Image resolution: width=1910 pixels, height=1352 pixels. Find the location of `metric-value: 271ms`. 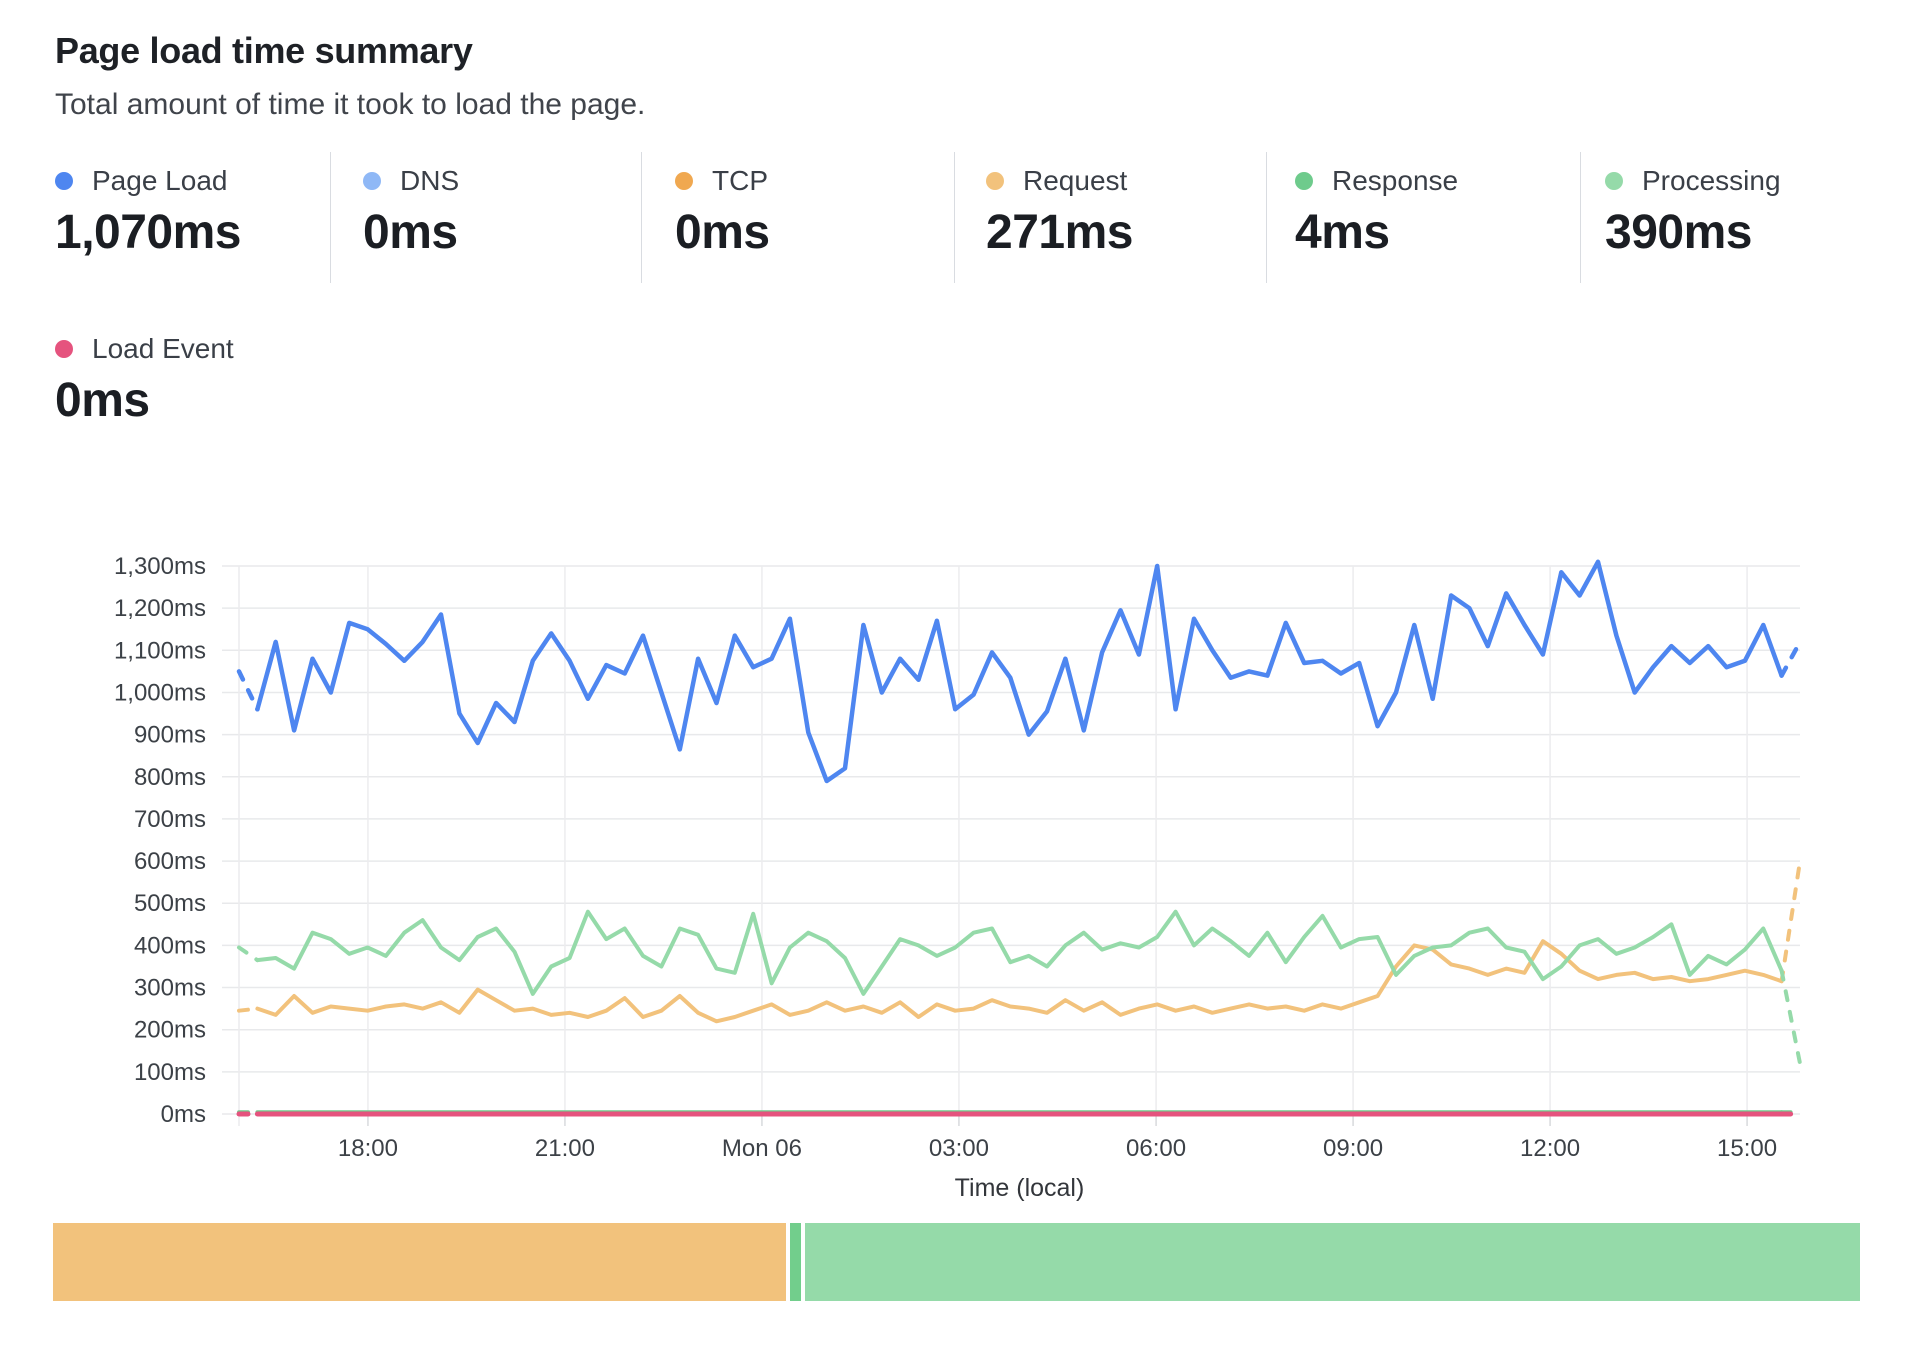

metric-value: 271ms is located at coordinates (1059, 232).